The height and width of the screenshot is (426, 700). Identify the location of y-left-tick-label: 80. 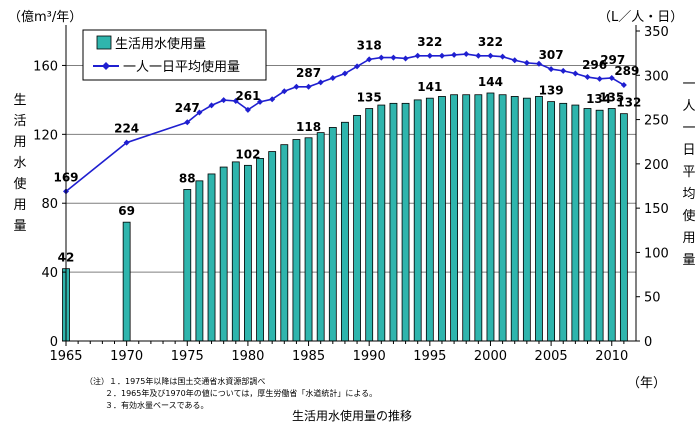
(49, 204).